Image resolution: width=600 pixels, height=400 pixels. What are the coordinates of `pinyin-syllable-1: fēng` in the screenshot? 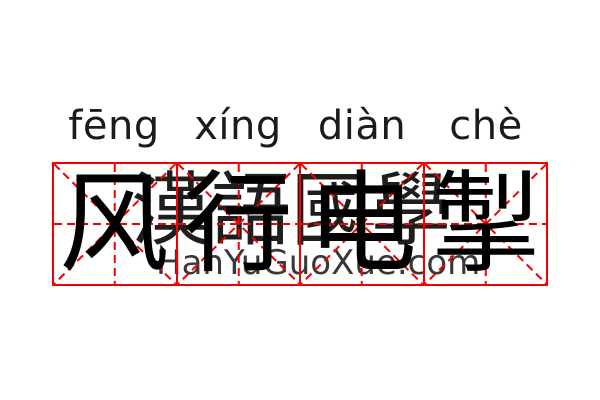 It's located at (114, 126).